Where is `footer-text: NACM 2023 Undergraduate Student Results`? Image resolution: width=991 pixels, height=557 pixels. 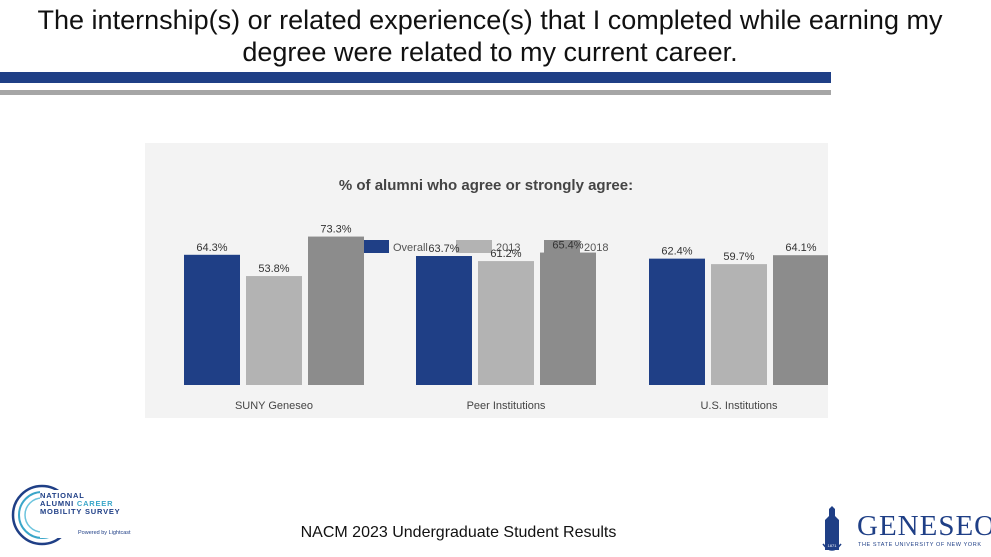 footer-text: NACM 2023 Undergraduate Student Results is located at coordinates (458, 532).